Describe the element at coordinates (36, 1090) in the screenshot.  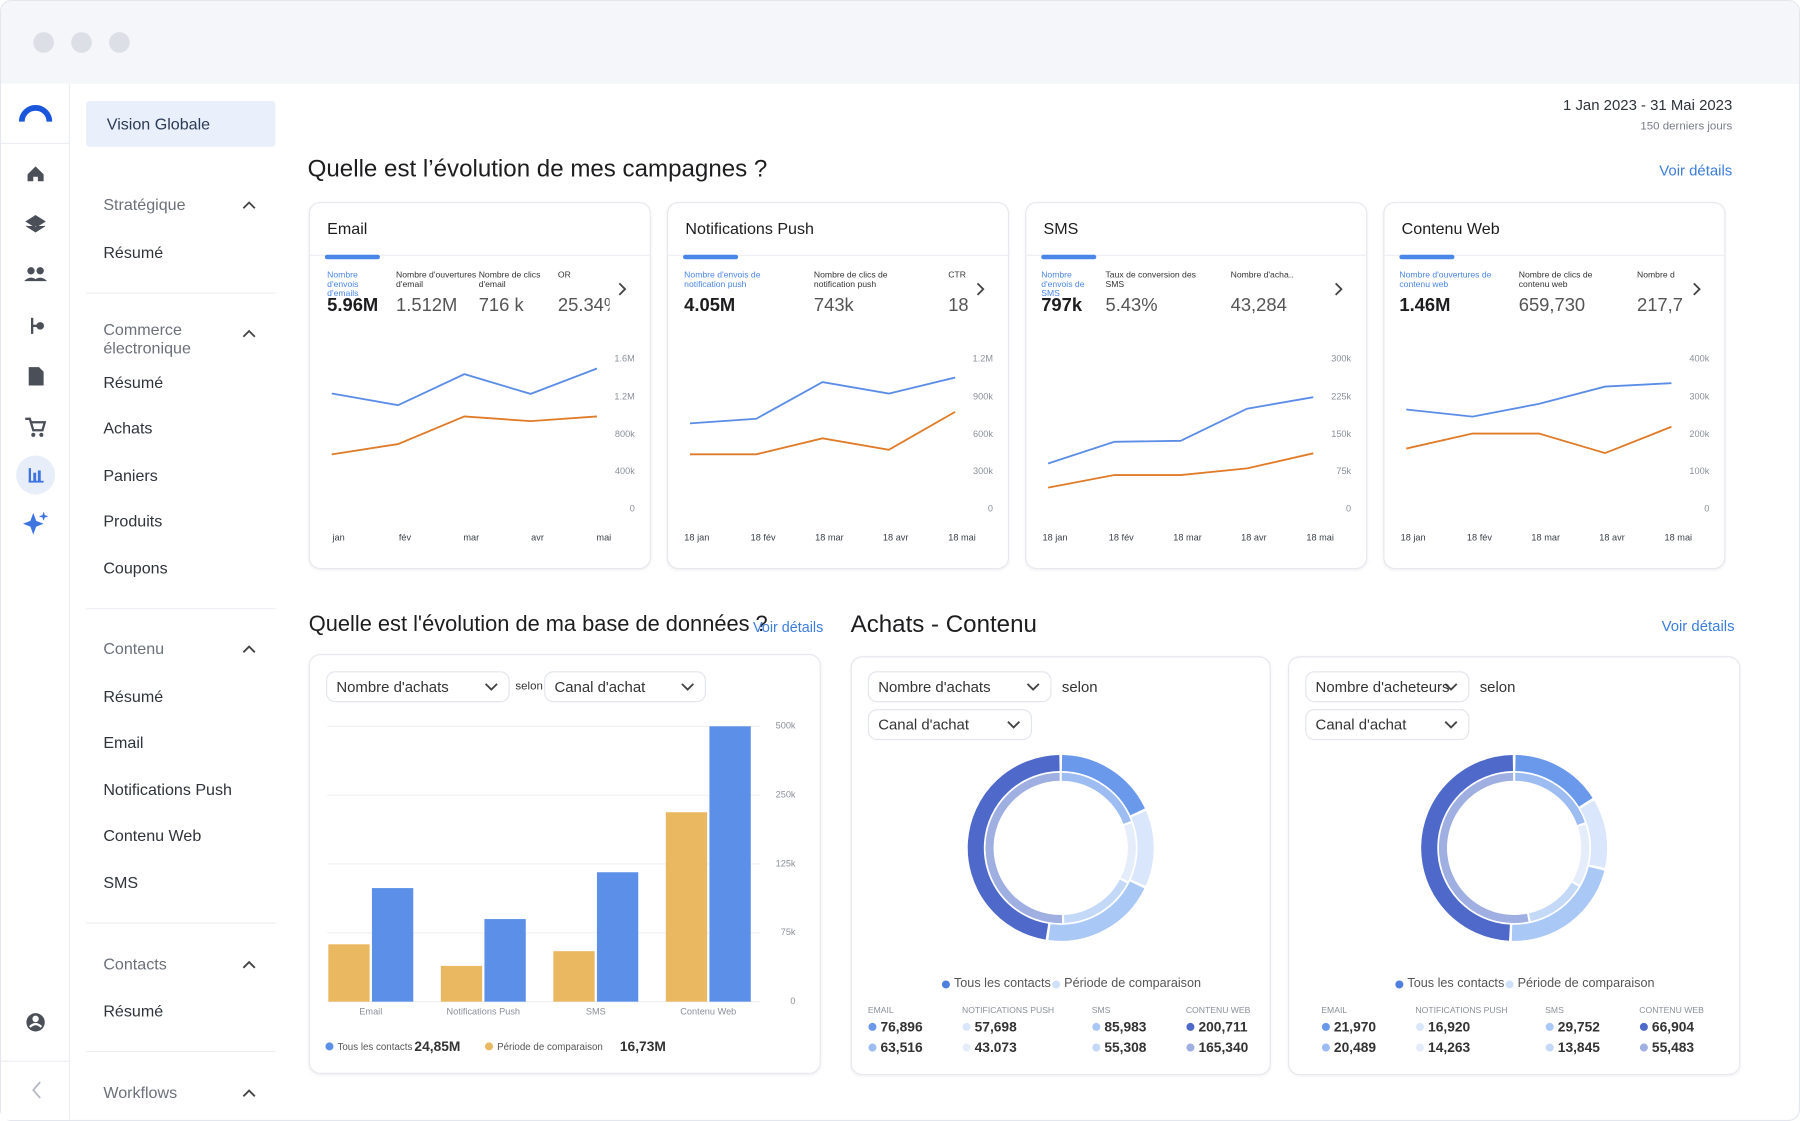
I see `collapse-icon` at that location.